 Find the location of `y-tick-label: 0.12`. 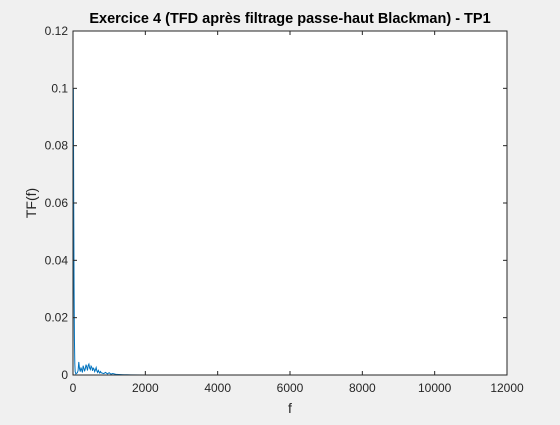

y-tick-label: 0.12 is located at coordinates (57, 31).